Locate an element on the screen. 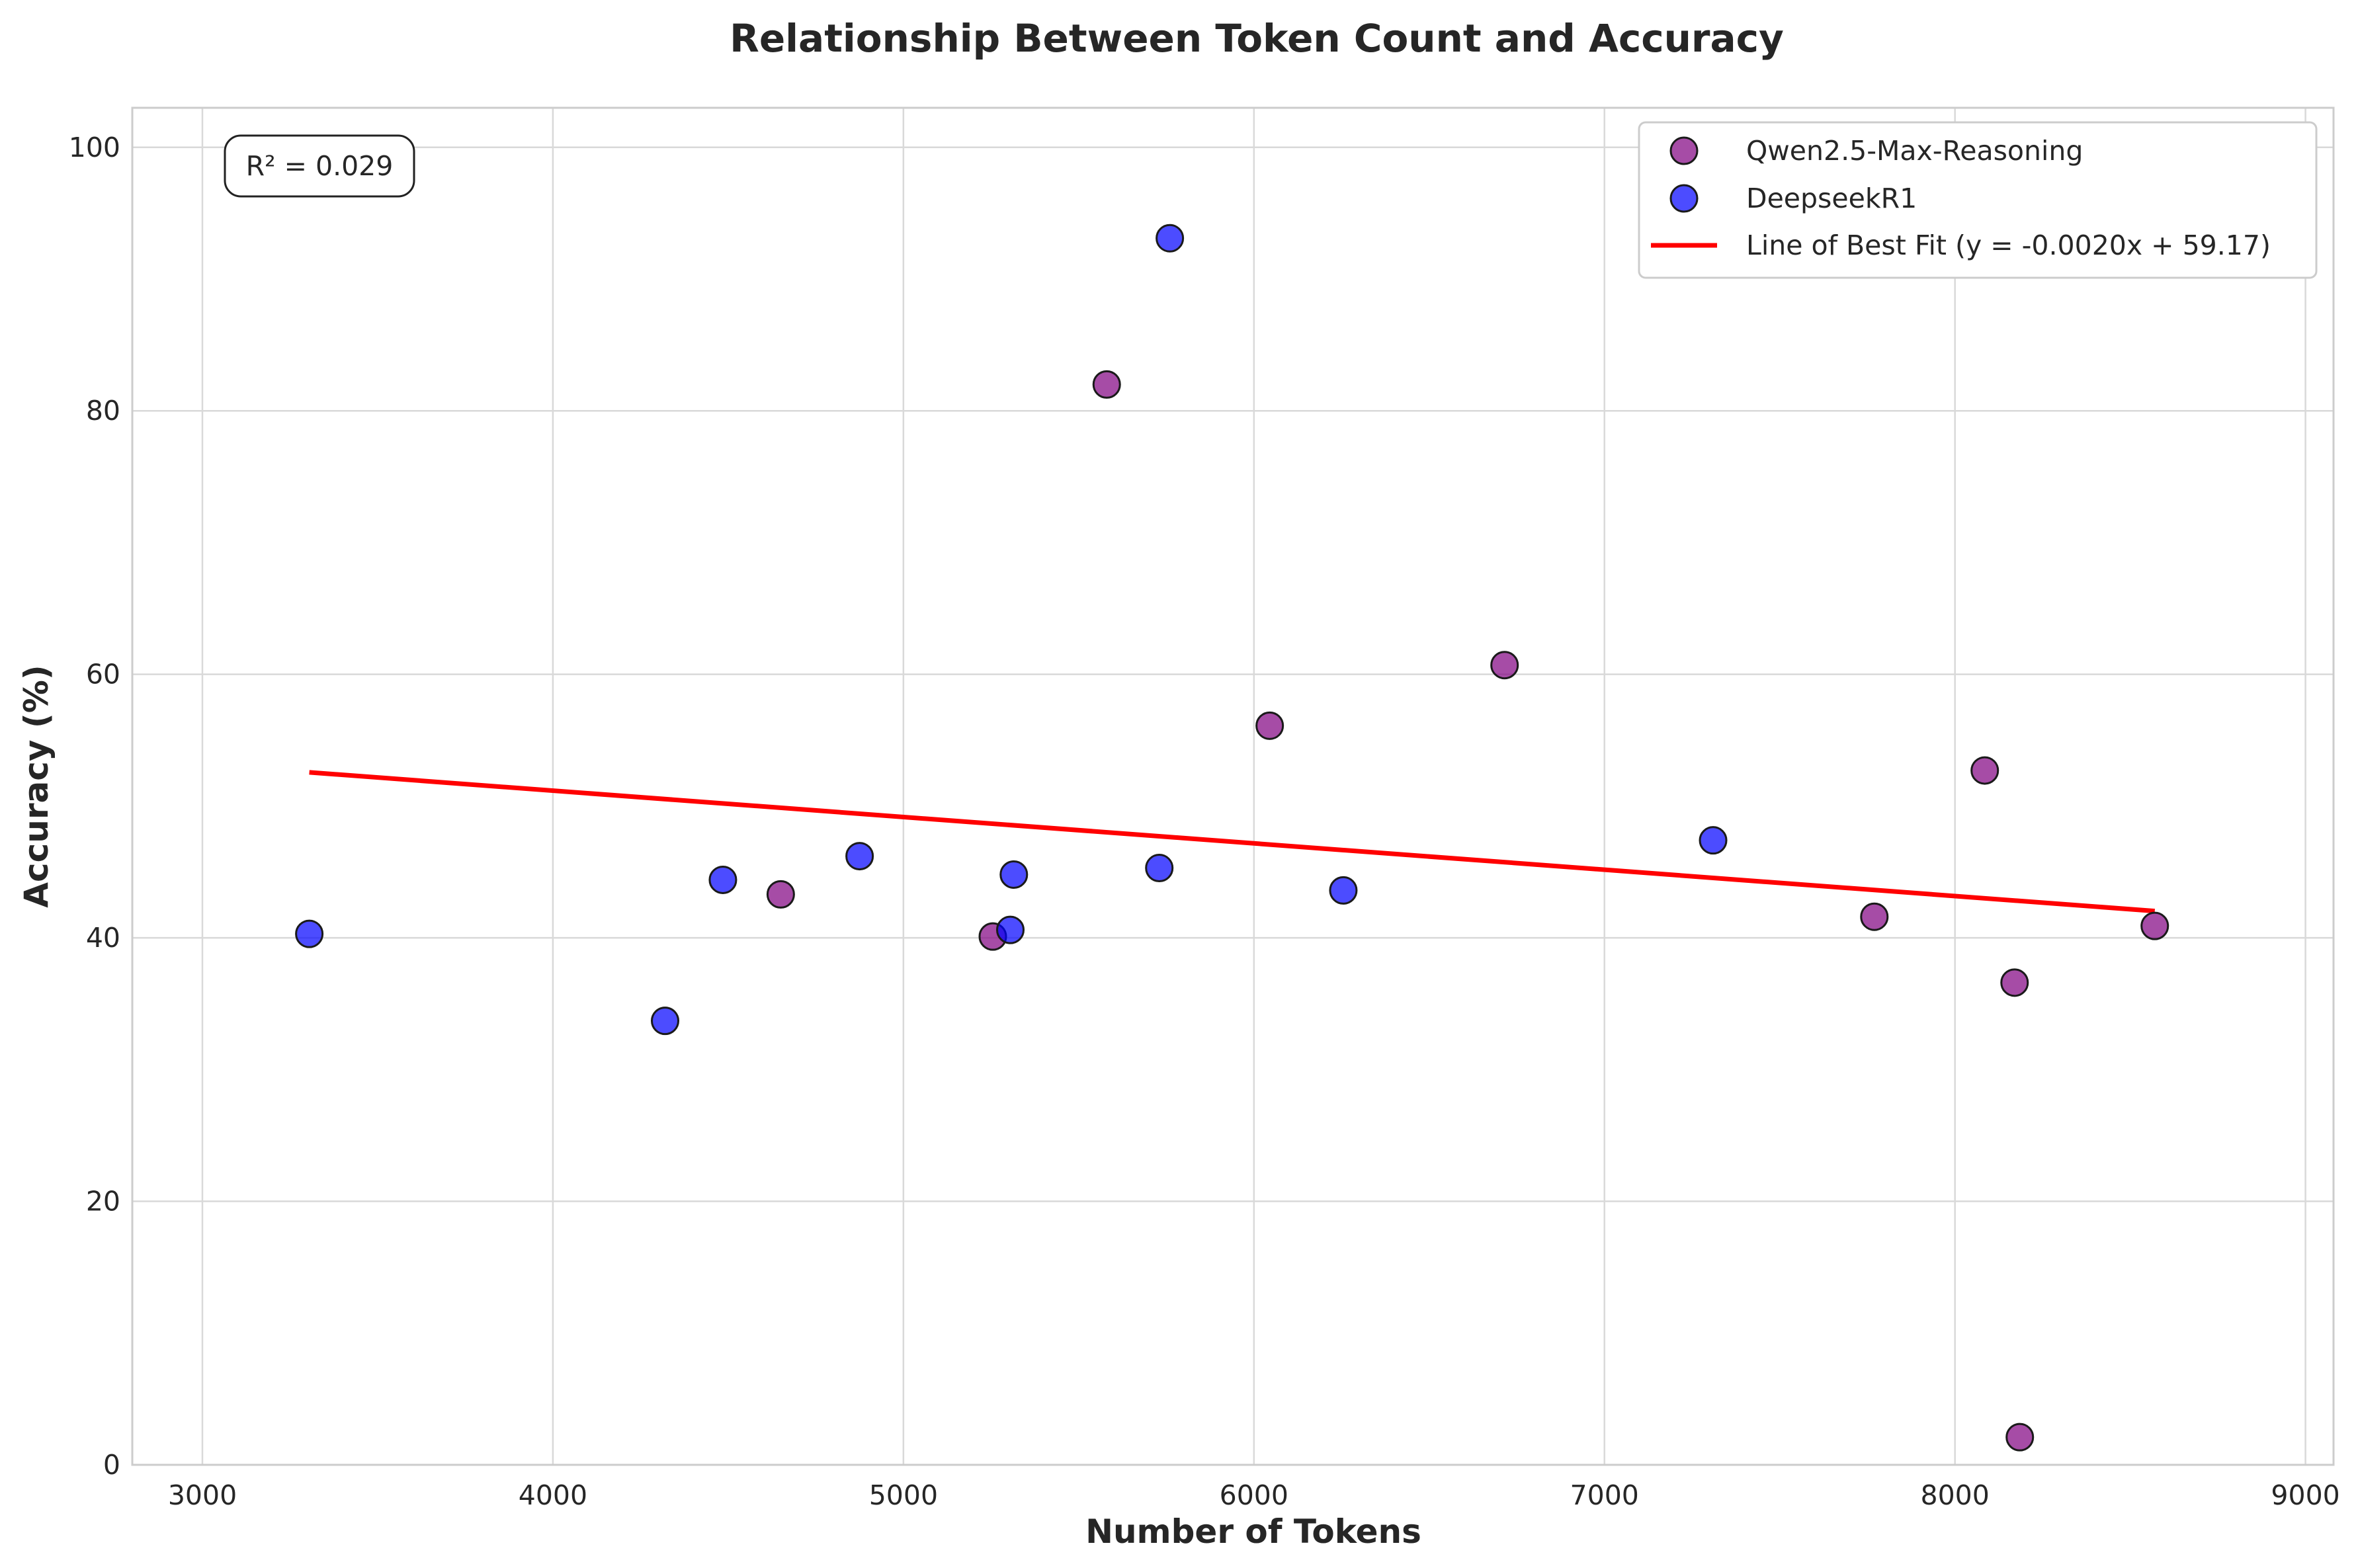 The image size is (2358, 1568). y-tick-label: 80 is located at coordinates (103, 411).